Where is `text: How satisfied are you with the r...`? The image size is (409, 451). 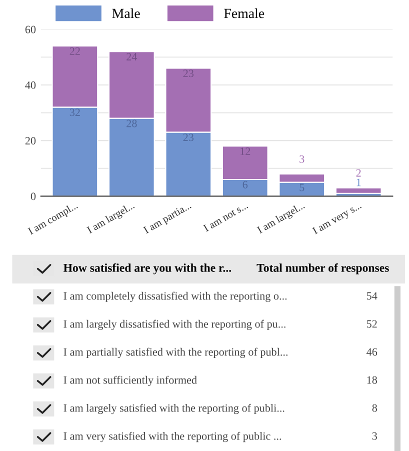
text: How satisfied are you with the r... is located at coordinates (148, 268).